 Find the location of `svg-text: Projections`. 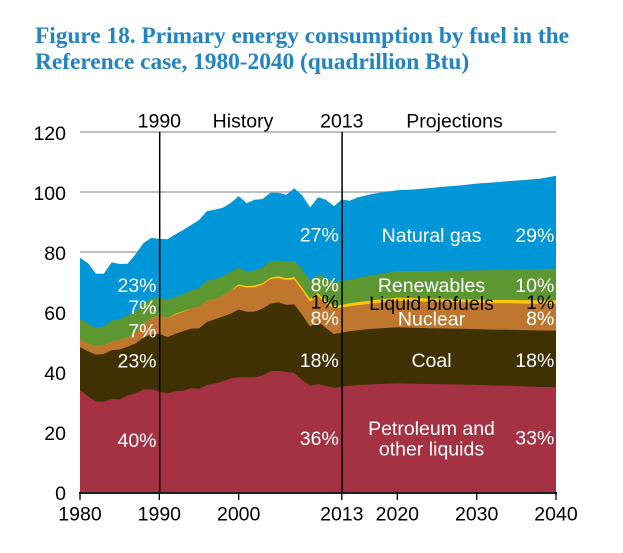

svg-text: Projections is located at coordinates (454, 122).